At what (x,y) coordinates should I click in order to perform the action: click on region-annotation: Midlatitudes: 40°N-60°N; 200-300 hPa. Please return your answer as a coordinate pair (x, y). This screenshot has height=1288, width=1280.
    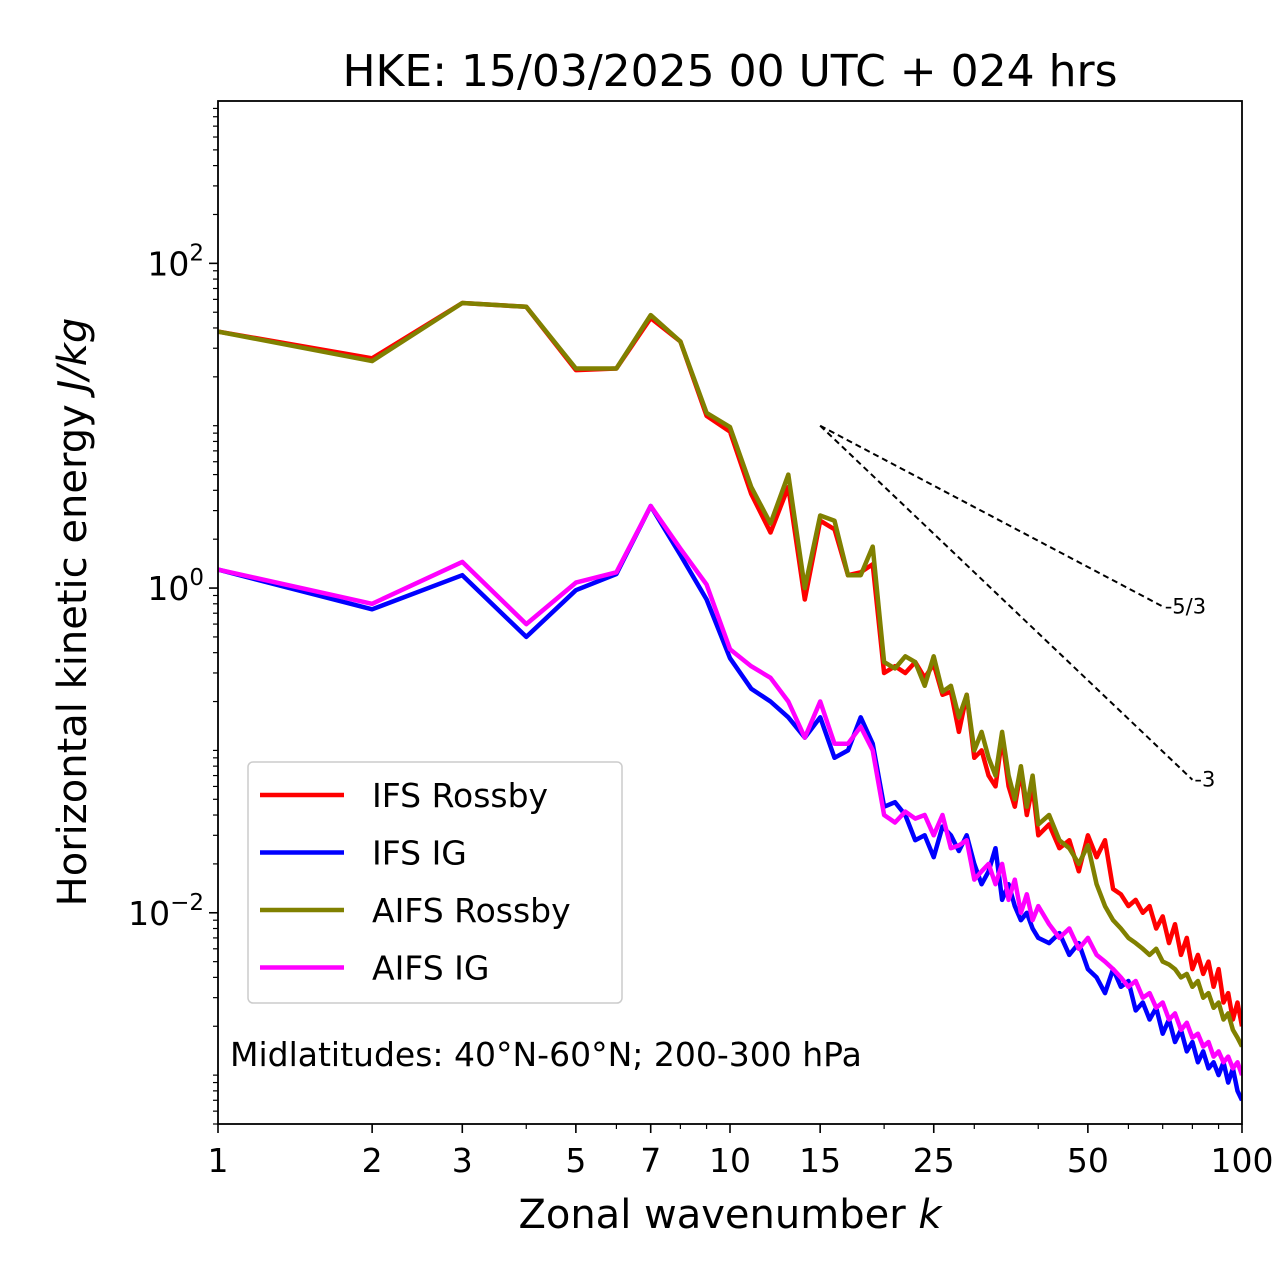
    Looking at the image, I should click on (546, 1054).